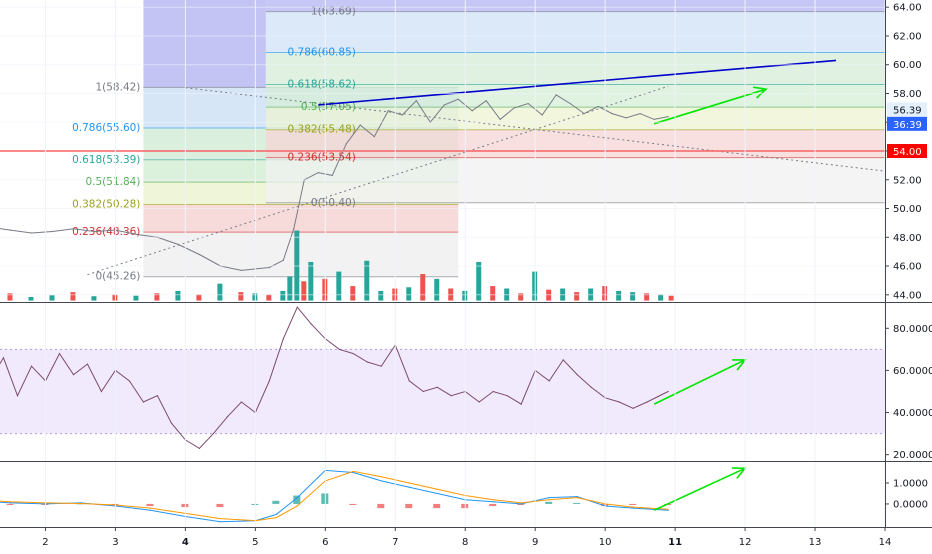 The height and width of the screenshot is (554, 932). What do you see at coordinates (106, 204) in the screenshot?
I see `fib-level-label: 0.382(50.28)` at bounding box center [106, 204].